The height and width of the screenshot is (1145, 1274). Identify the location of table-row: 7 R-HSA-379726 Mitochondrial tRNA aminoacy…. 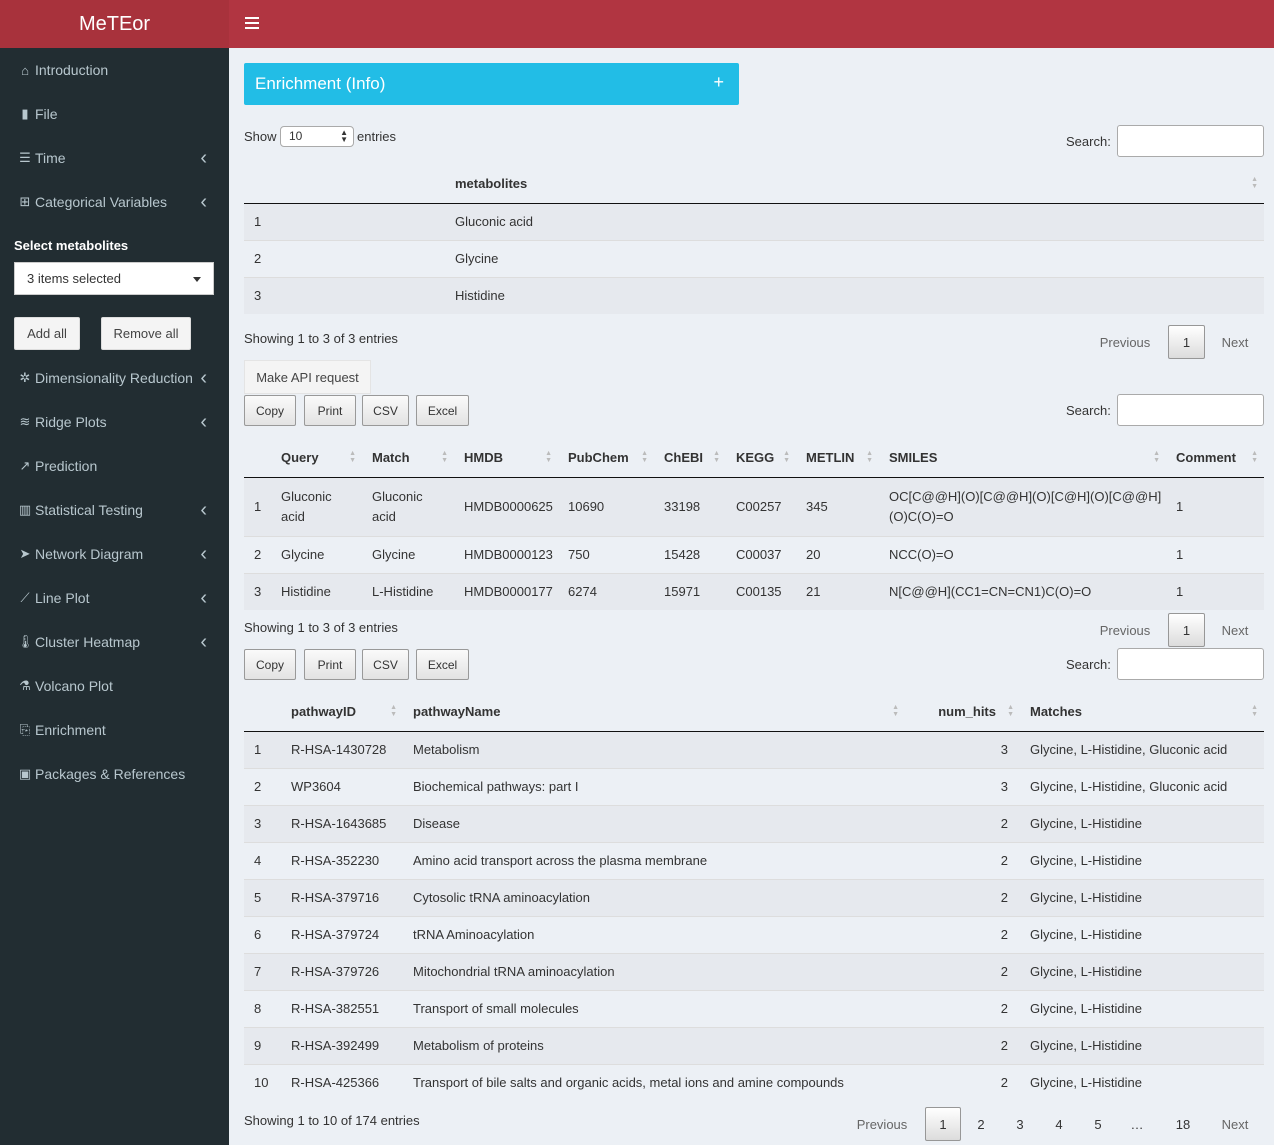
(754, 971).